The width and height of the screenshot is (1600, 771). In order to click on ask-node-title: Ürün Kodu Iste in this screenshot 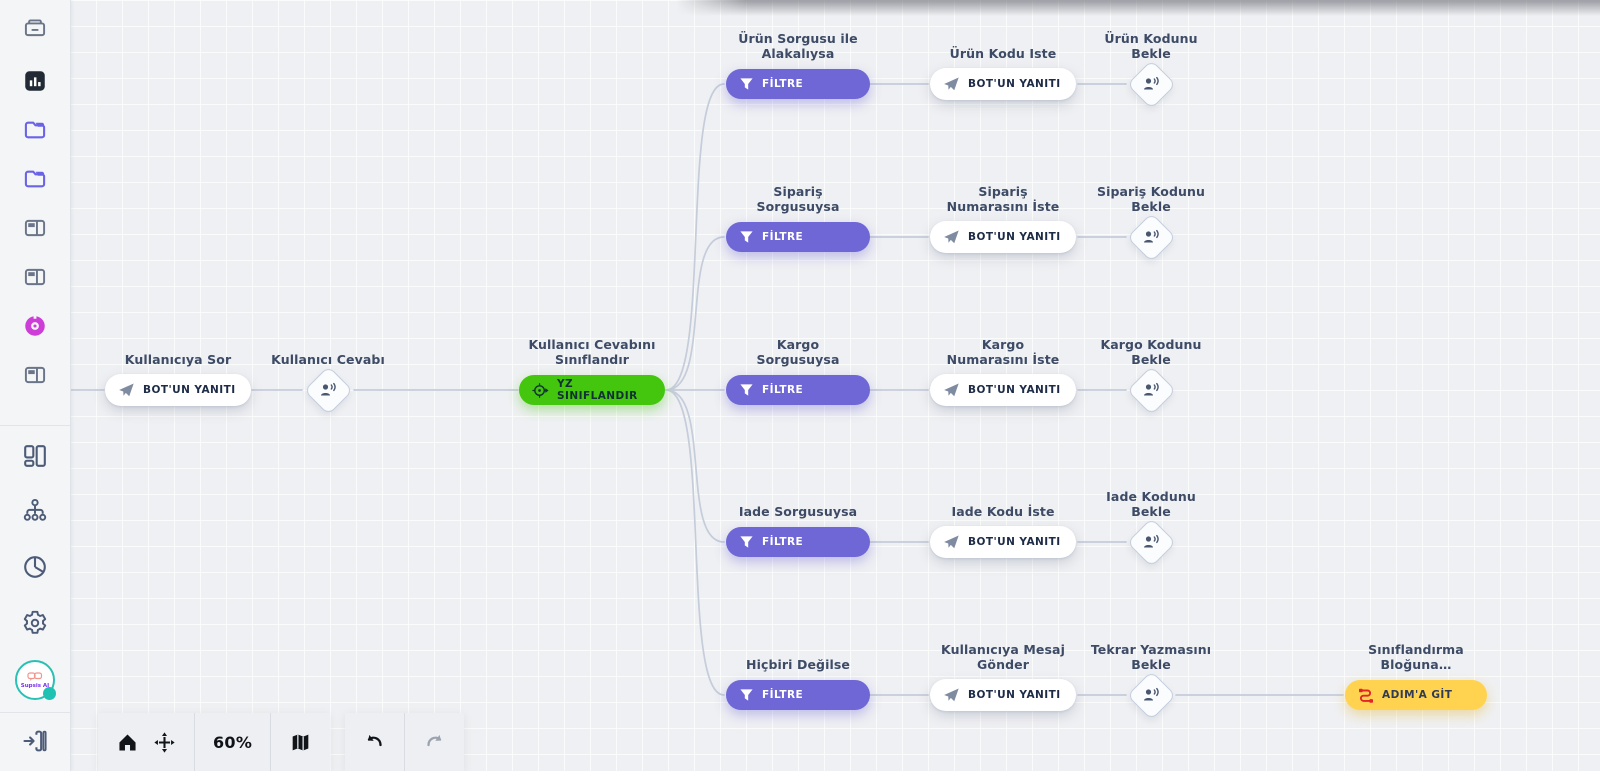, I will do `click(1003, 53)`.